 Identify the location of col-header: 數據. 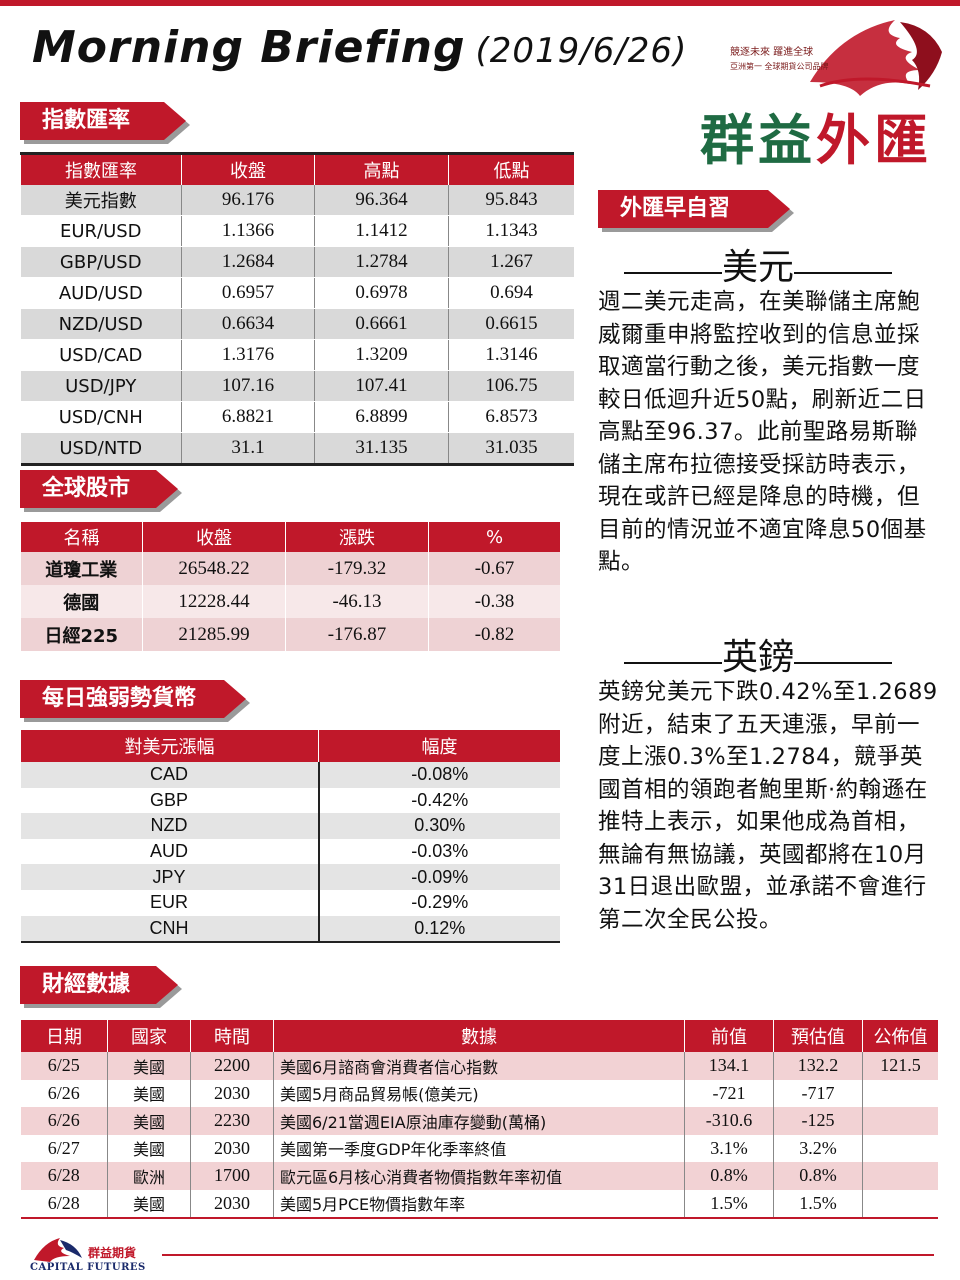
(479, 1036).